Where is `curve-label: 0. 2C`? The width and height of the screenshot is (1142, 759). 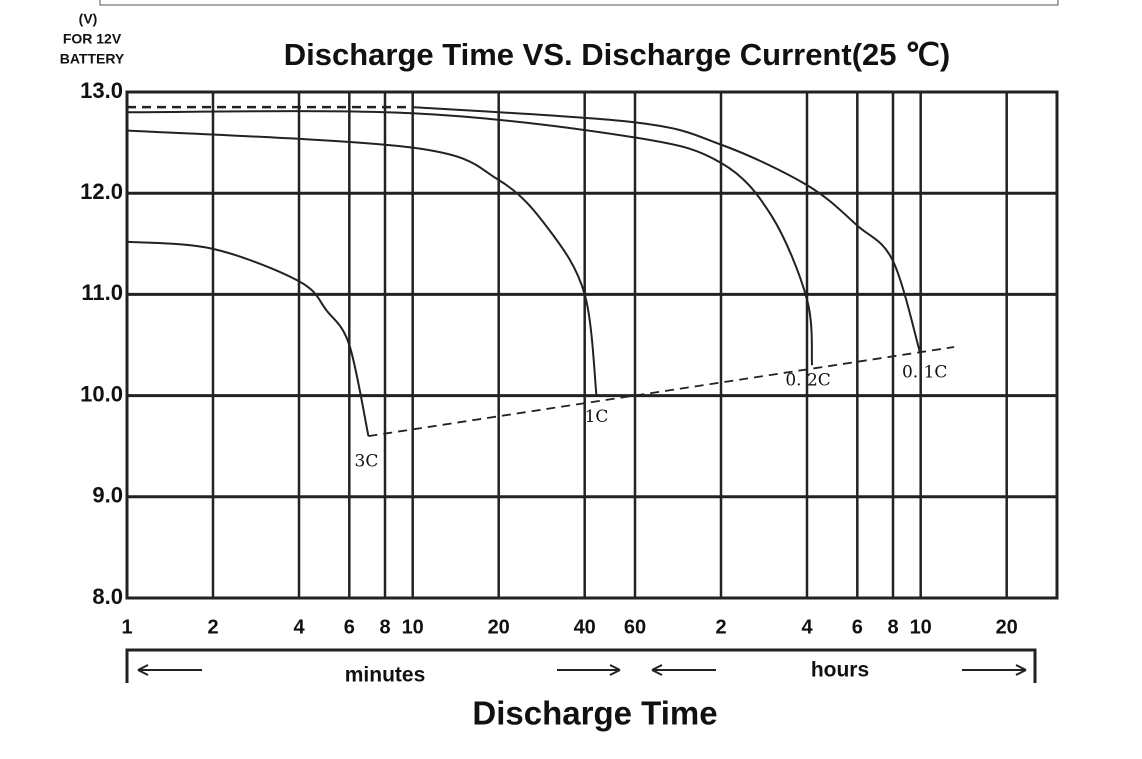
curve-label: 0. 2C is located at coordinates (807, 381).